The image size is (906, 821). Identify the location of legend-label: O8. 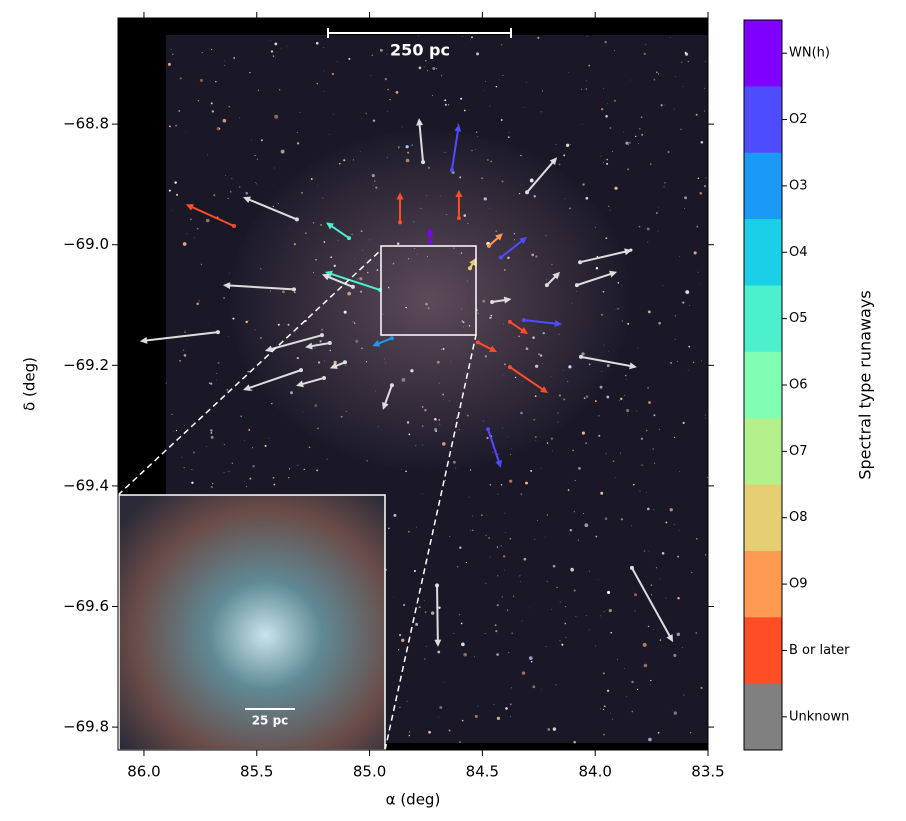
(798, 517).